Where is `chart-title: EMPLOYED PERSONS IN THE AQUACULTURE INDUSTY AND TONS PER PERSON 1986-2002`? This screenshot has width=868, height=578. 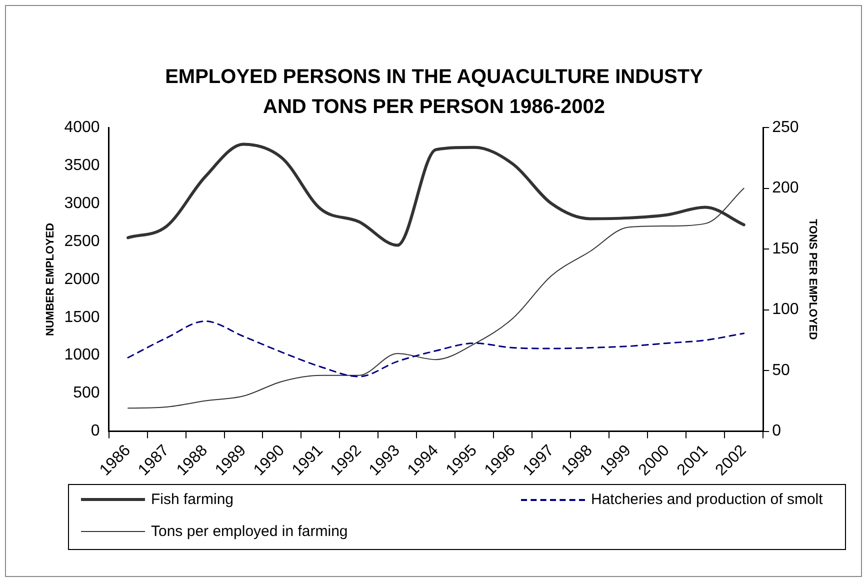 chart-title: EMPLOYED PERSONS IN THE AQUACULTURE INDUSTY AND TONS PER PERSON 1986-2002 is located at coordinates (434, 92).